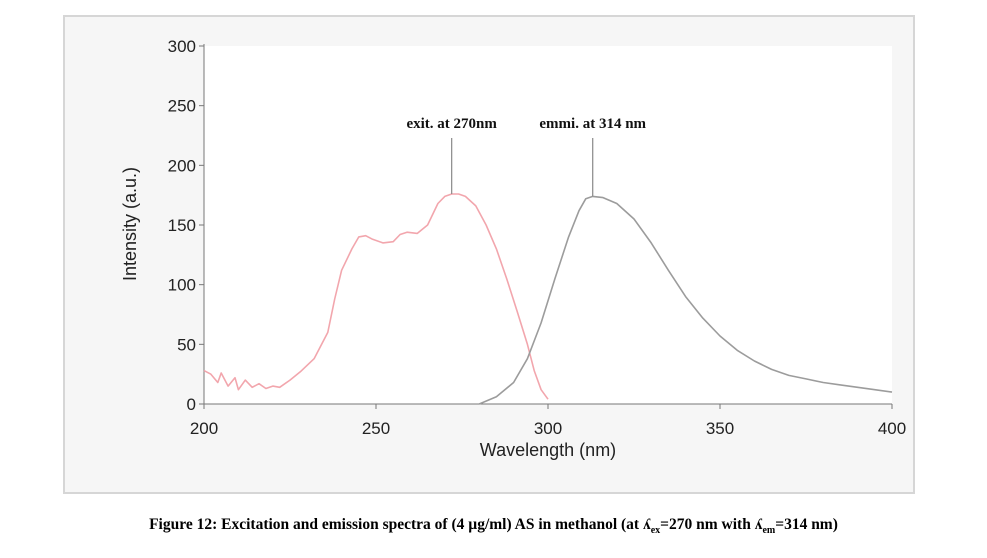 The width and height of the screenshot is (987, 558). What do you see at coordinates (711, 524) in the screenshot?
I see `caption-middle: =270 nm with ʎ` at bounding box center [711, 524].